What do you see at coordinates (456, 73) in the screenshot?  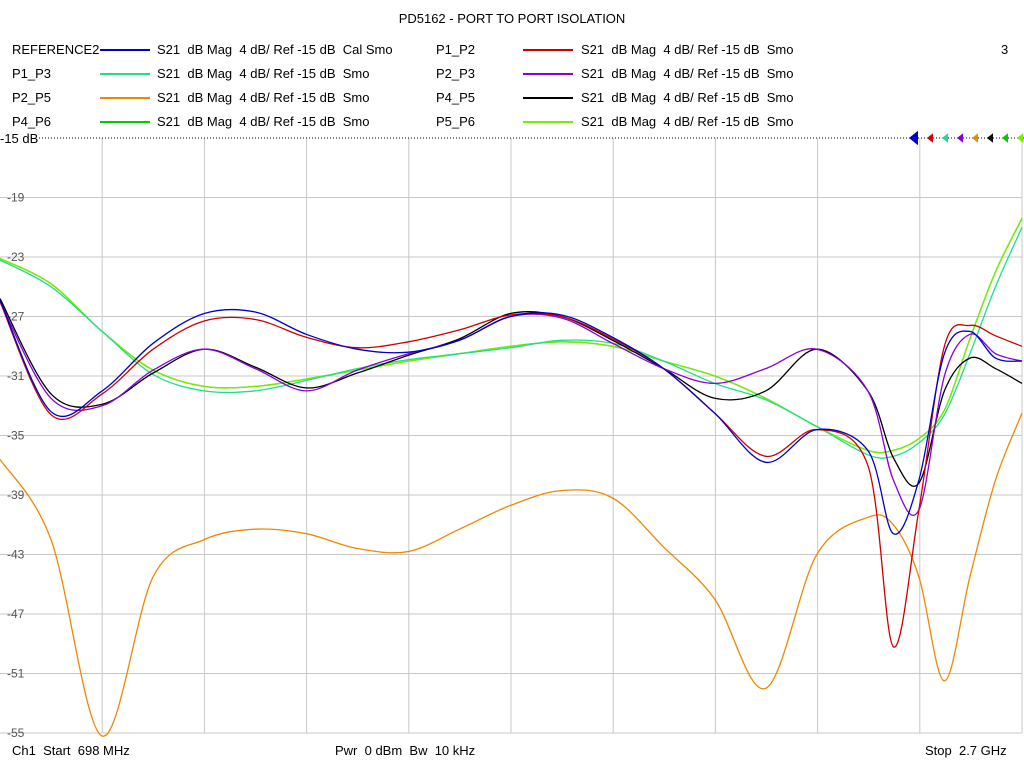 I see `legend-trace-name: P2_P3` at bounding box center [456, 73].